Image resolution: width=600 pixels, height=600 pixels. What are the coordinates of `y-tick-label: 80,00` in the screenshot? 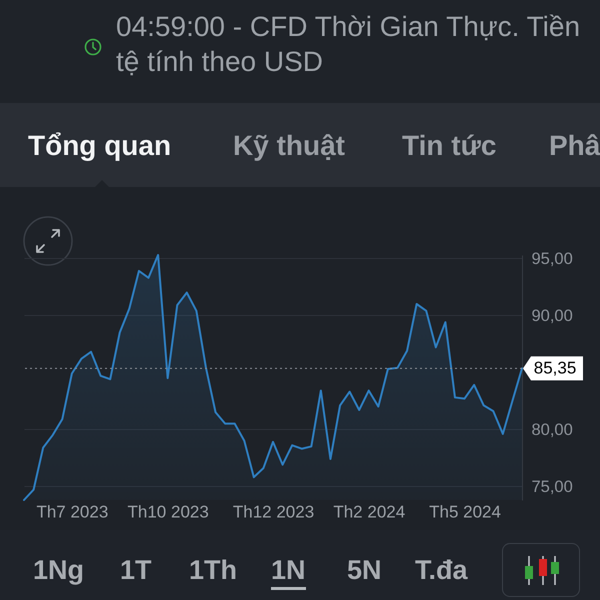 It's located at (552, 429).